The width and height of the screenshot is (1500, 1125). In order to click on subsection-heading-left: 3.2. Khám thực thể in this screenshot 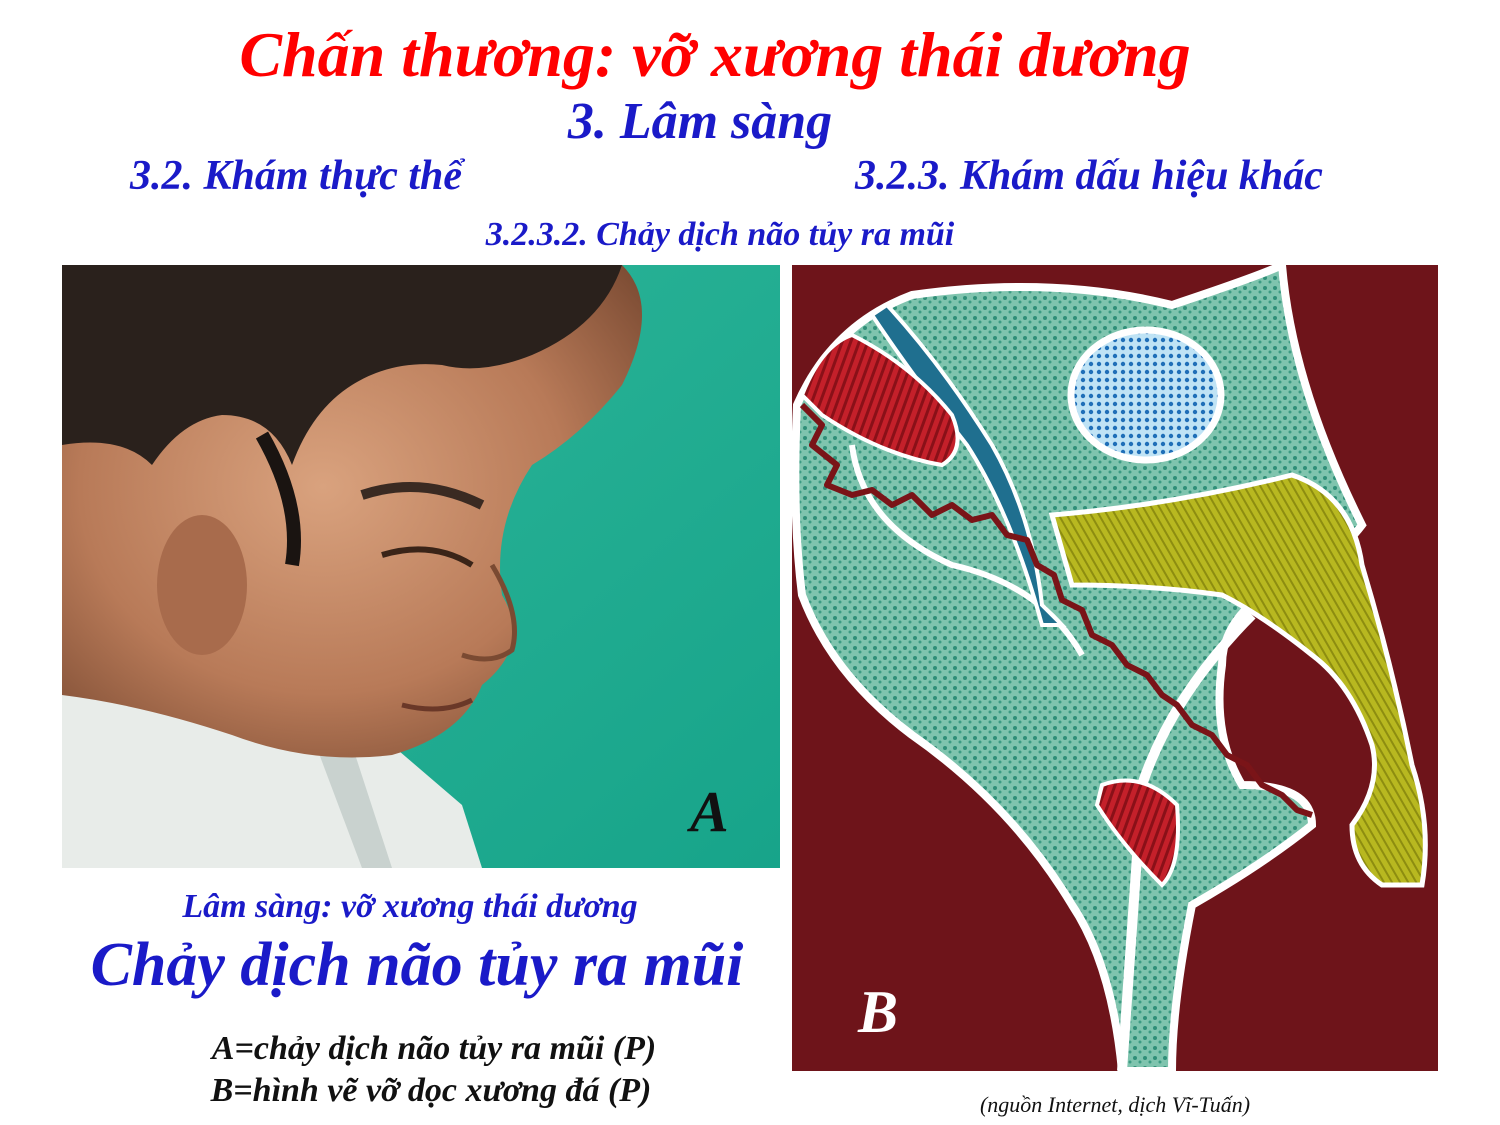, I will do `click(296, 176)`.